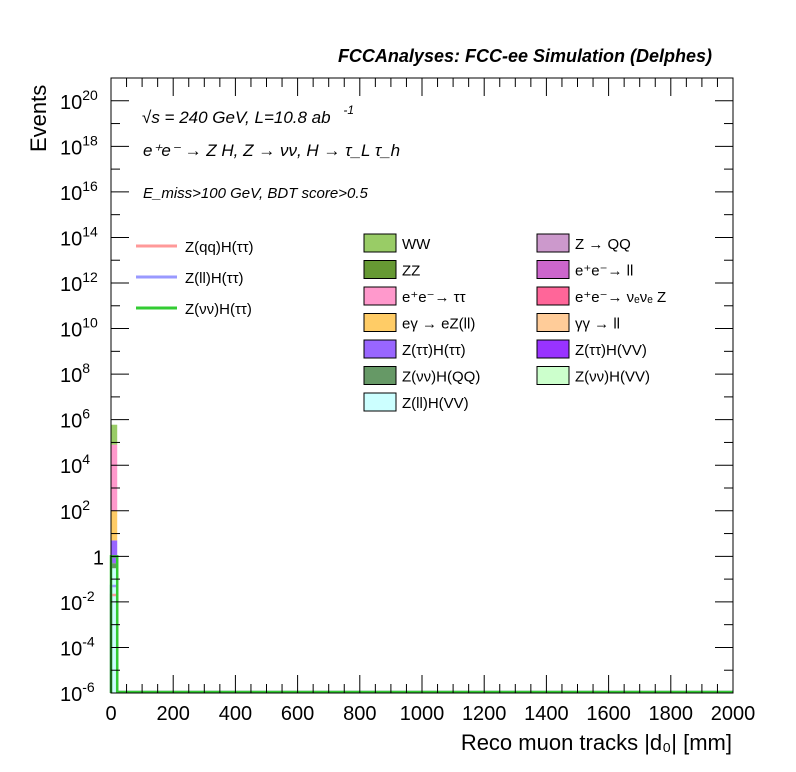 Image resolution: width=796 pixels, height=772 pixels. What do you see at coordinates (422, 714) in the screenshot?
I see `x-tick-label: 1000` at bounding box center [422, 714].